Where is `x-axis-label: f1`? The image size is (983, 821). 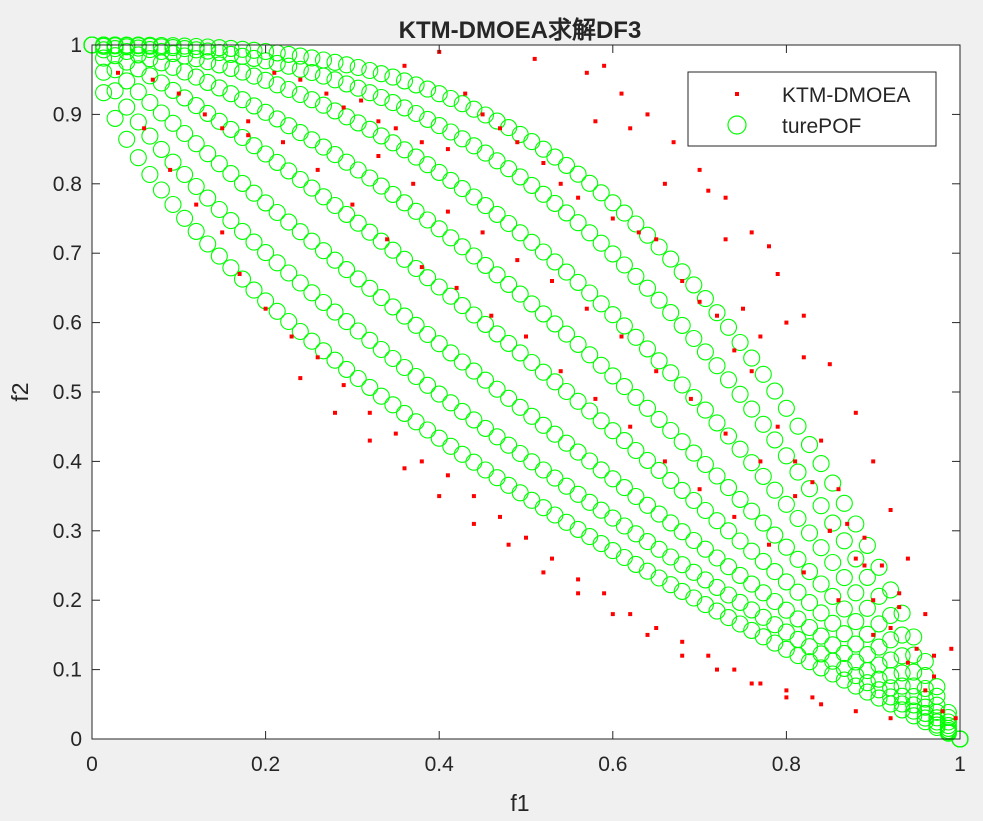
x-axis-label: f1 is located at coordinates (519, 803).